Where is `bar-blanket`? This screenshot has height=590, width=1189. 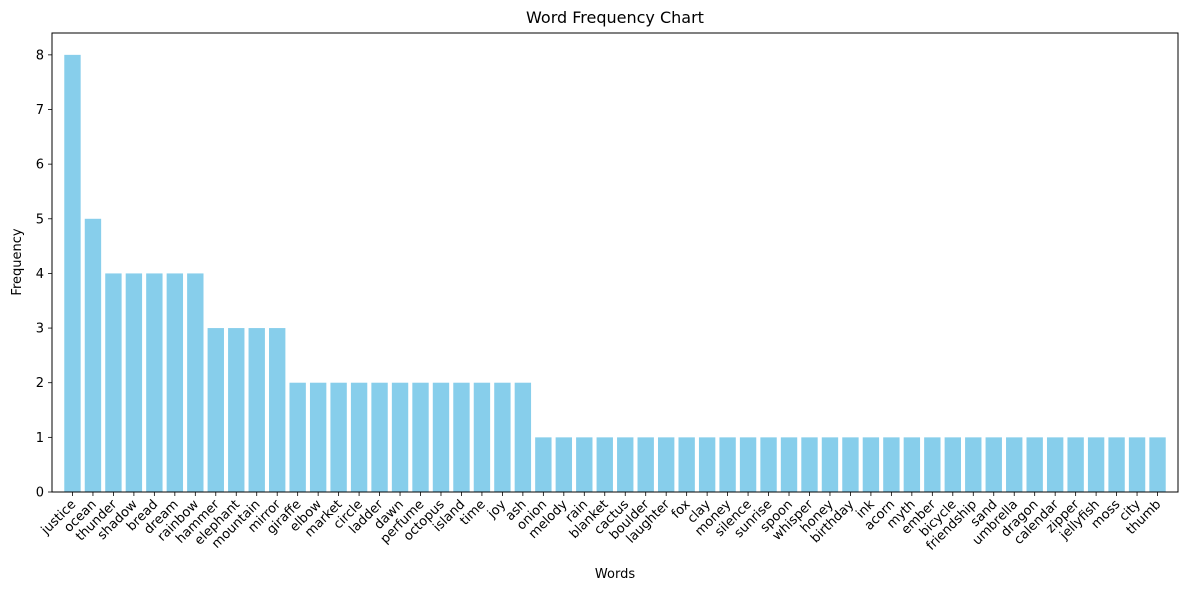 bar-blanket is located at coordinates (604, 464).